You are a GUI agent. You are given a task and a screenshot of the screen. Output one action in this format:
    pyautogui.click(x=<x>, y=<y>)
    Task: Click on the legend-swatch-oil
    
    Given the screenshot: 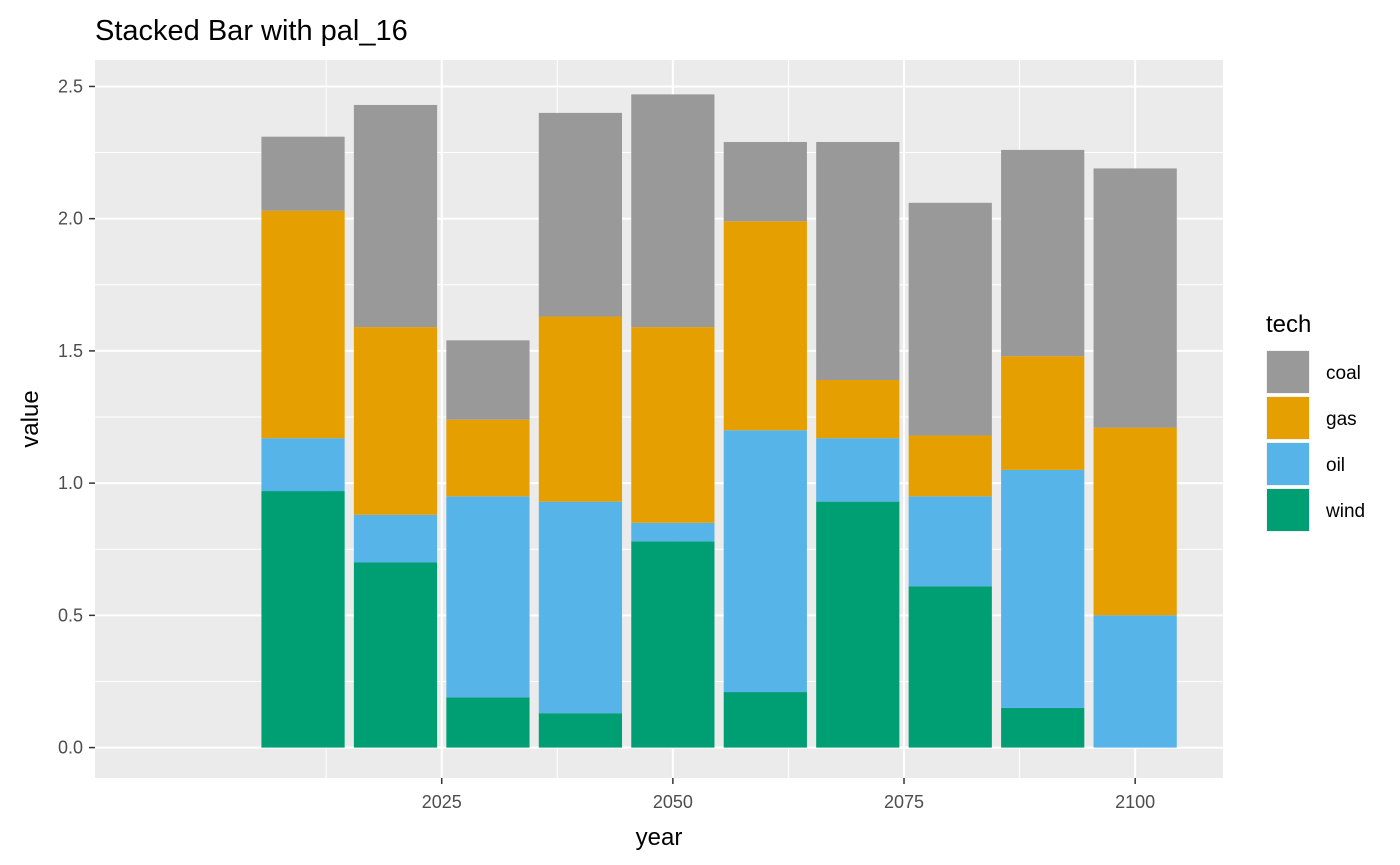 What is the action you would take?
    pyautogui.click(x=1288, y=464)
    